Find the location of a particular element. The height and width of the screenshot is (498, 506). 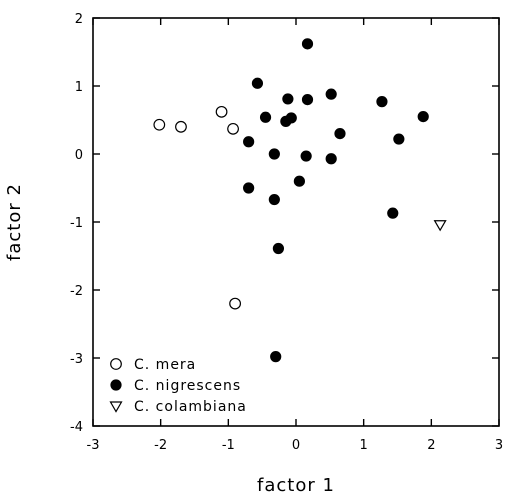

y-tick-label: -4 is located at coordinates (76, 427).